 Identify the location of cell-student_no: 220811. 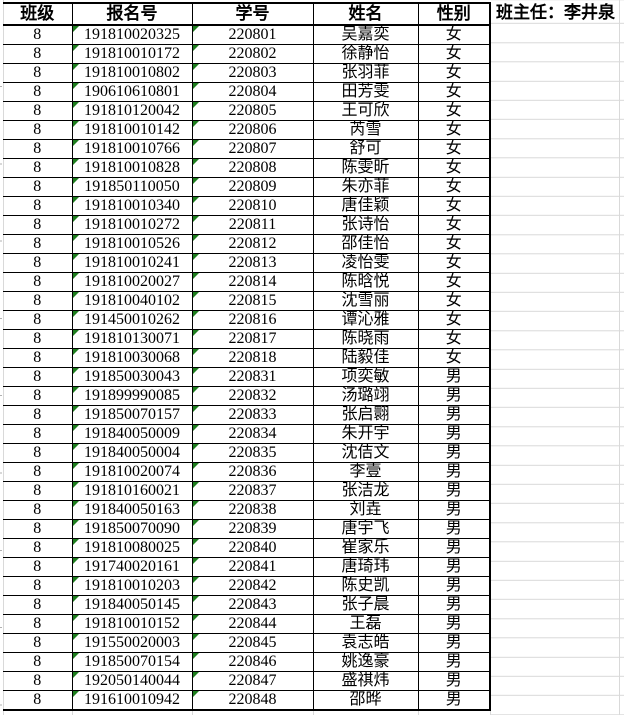
(252, 225).